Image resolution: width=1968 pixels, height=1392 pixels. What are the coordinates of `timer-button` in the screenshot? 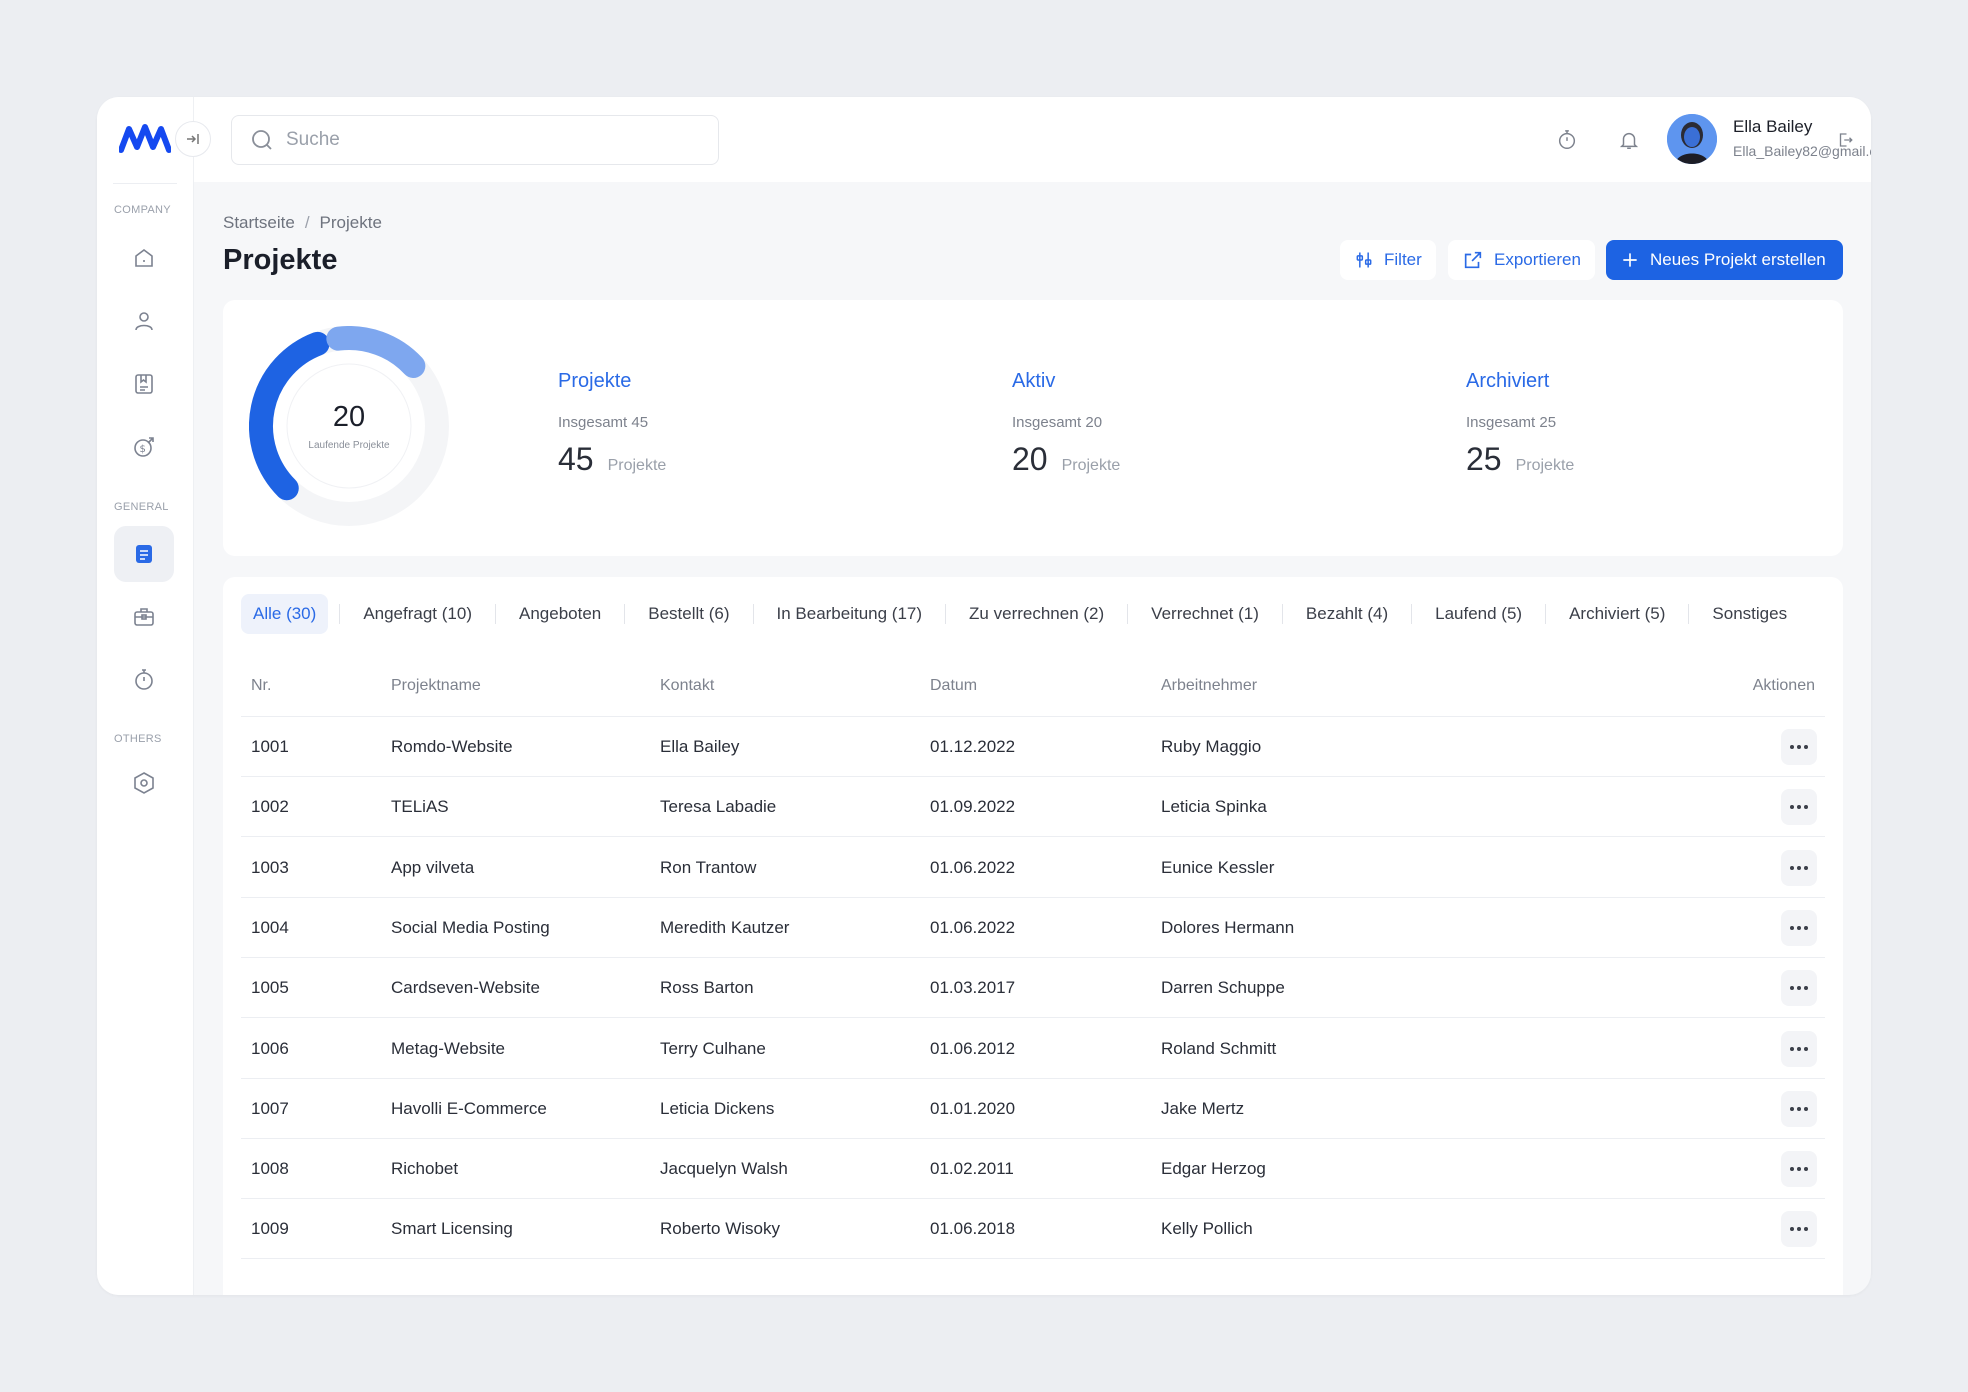 It's located at (1567, 140).